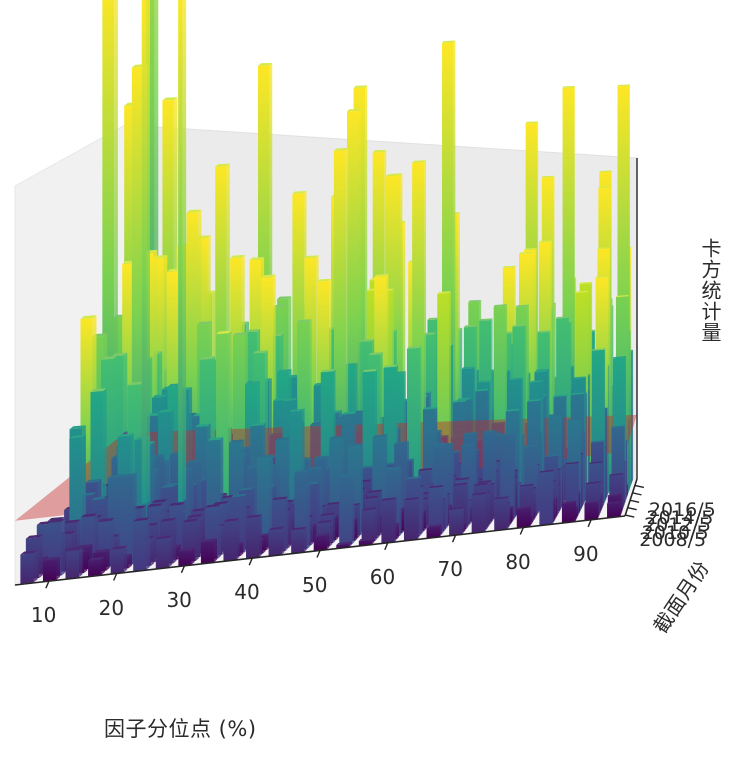 The width and height of the screenshot is (741, 768). Describe the element at coordinates (111, 607) in the screenshot. I see `x-tick-label: 20` at that location.